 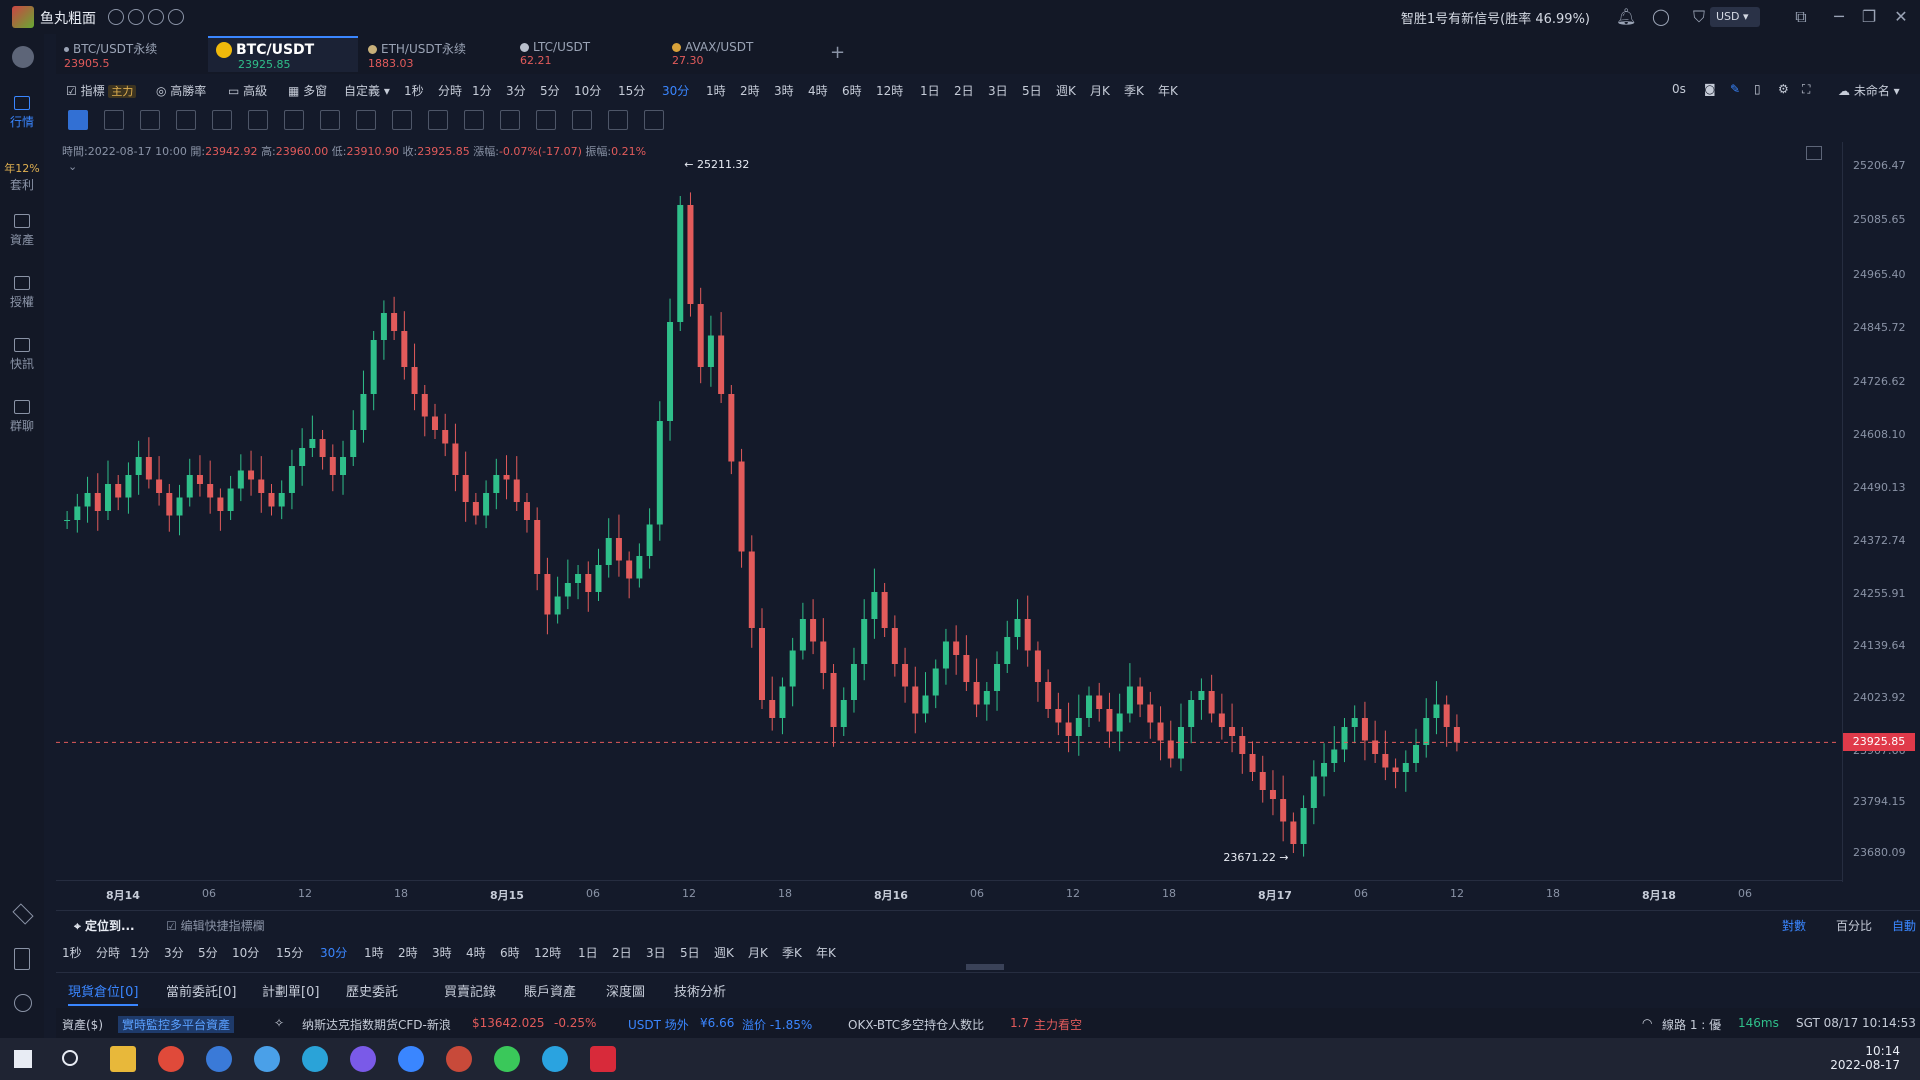 I want to click on discord-icon, so click(x=363, y=1059).